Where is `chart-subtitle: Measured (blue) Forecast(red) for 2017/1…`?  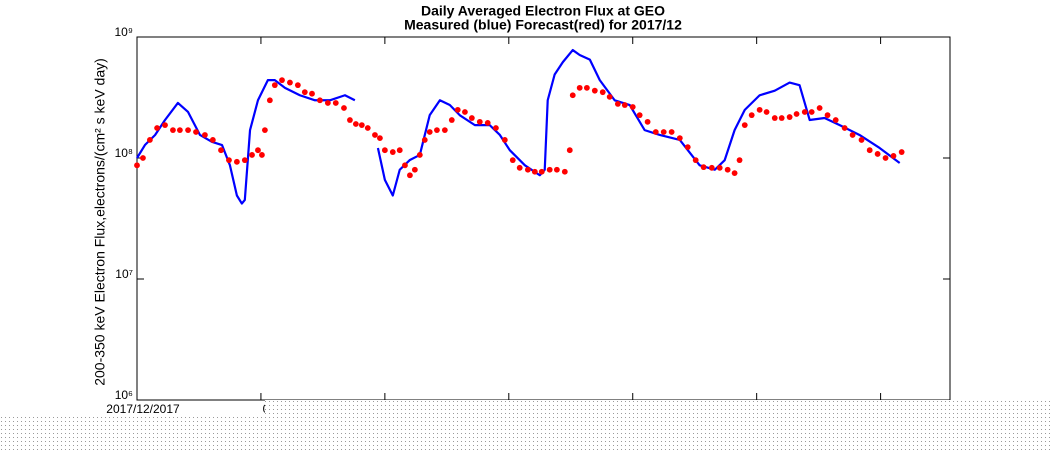 chart-subtitle: Measured (blue) Forecast(red) for 2017/1… is located at coordinates (543, 25).